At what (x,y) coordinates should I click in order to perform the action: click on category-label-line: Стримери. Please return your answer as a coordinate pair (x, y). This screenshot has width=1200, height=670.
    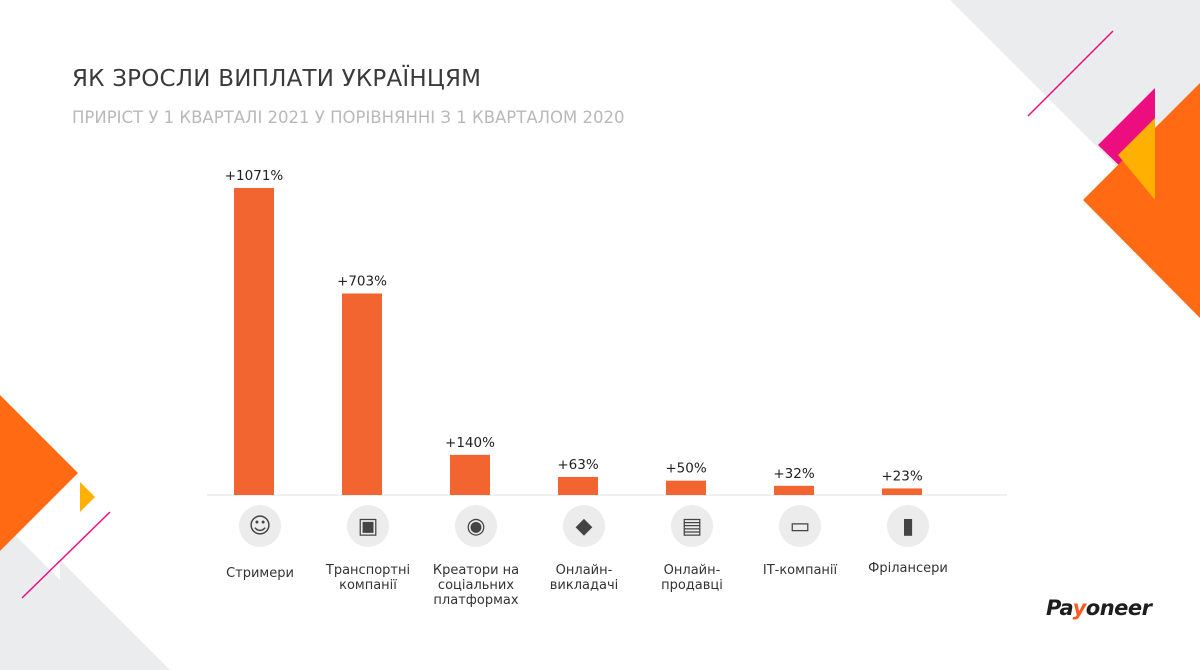
    Looking at the image, I should click on (260, 573).